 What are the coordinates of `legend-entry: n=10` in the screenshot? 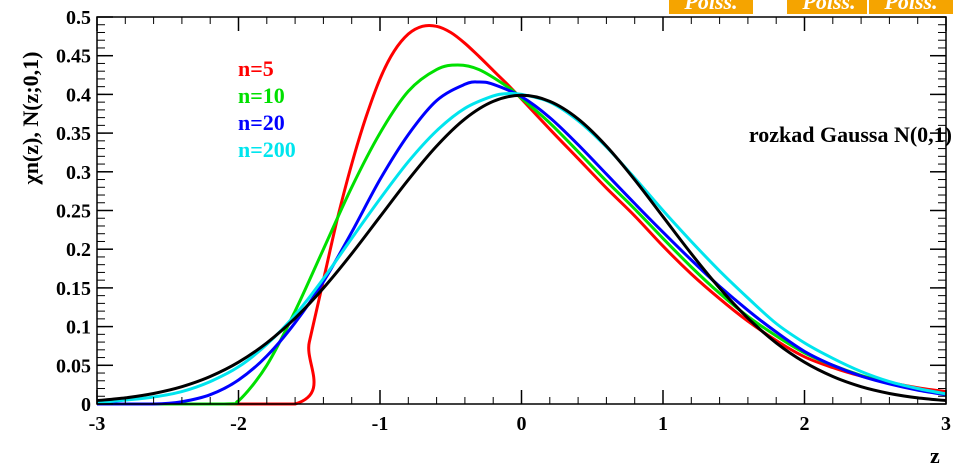 It's located at (261, 95).